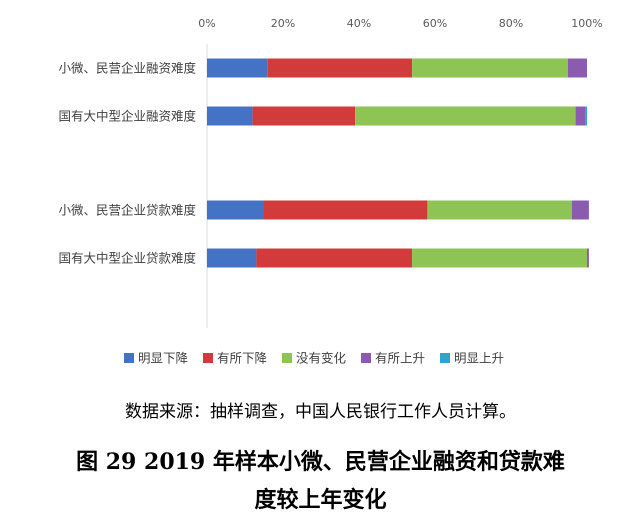  What do you see at coordinates (435, 23) in the screenshot?
I see `x-tick-label: 60%` at bounding box center [435, 23].